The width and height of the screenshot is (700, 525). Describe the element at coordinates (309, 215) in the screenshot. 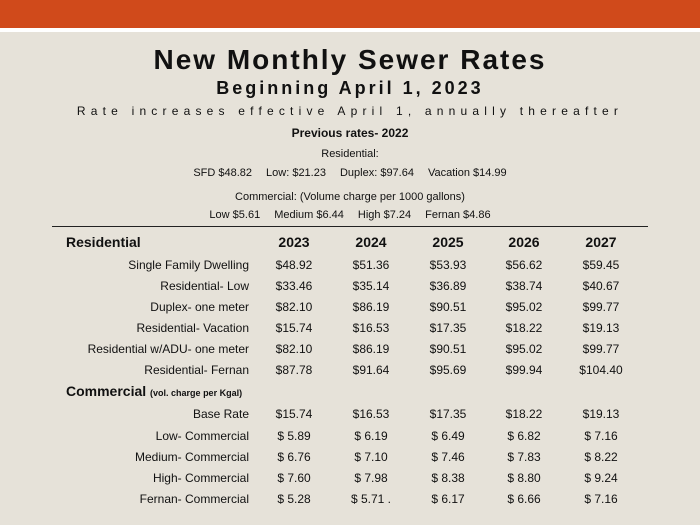

I see `prev-rate: Medium $6.44` at that location.